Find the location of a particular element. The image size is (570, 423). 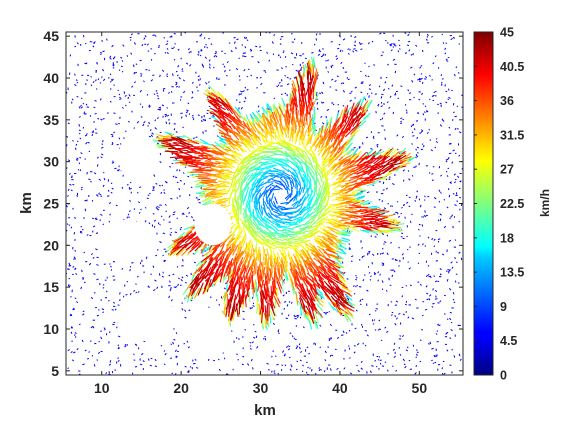

y-tick-label: 30 is located at coordinates (51, 162).